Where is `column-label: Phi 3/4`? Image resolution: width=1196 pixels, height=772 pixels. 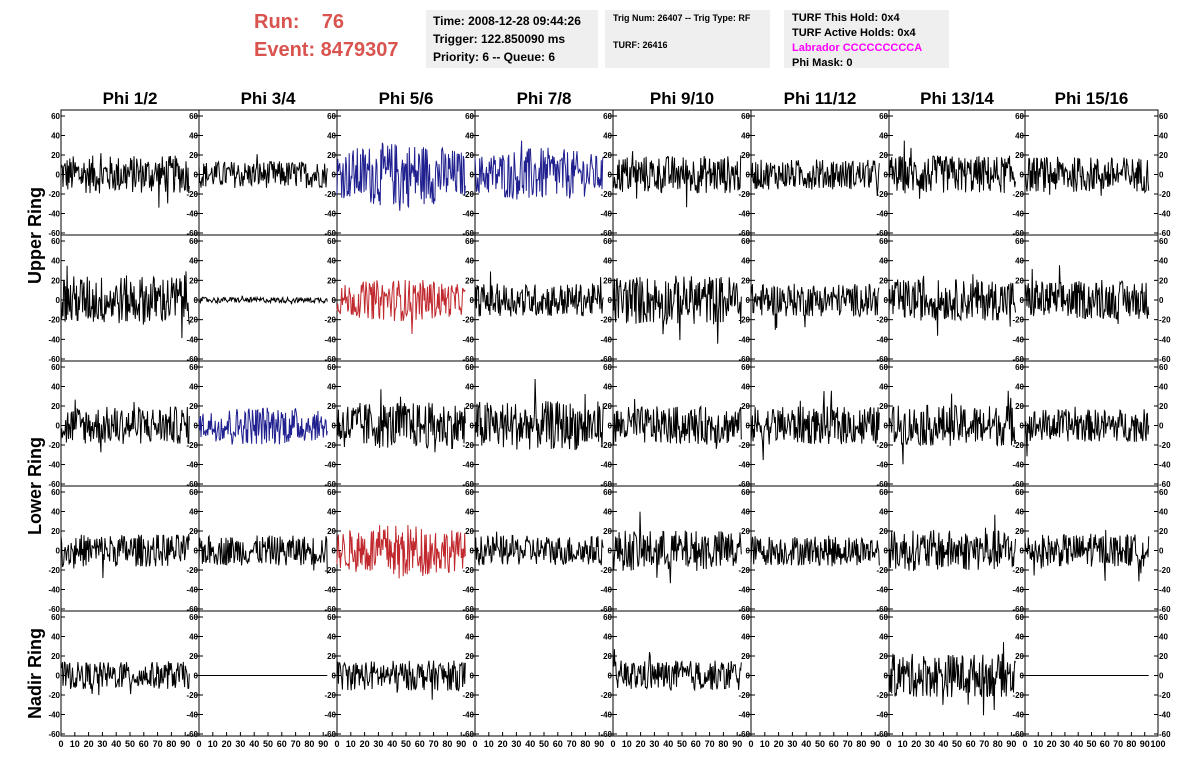 column-label: Phi 3/4 is located at coordinates (268, 98).